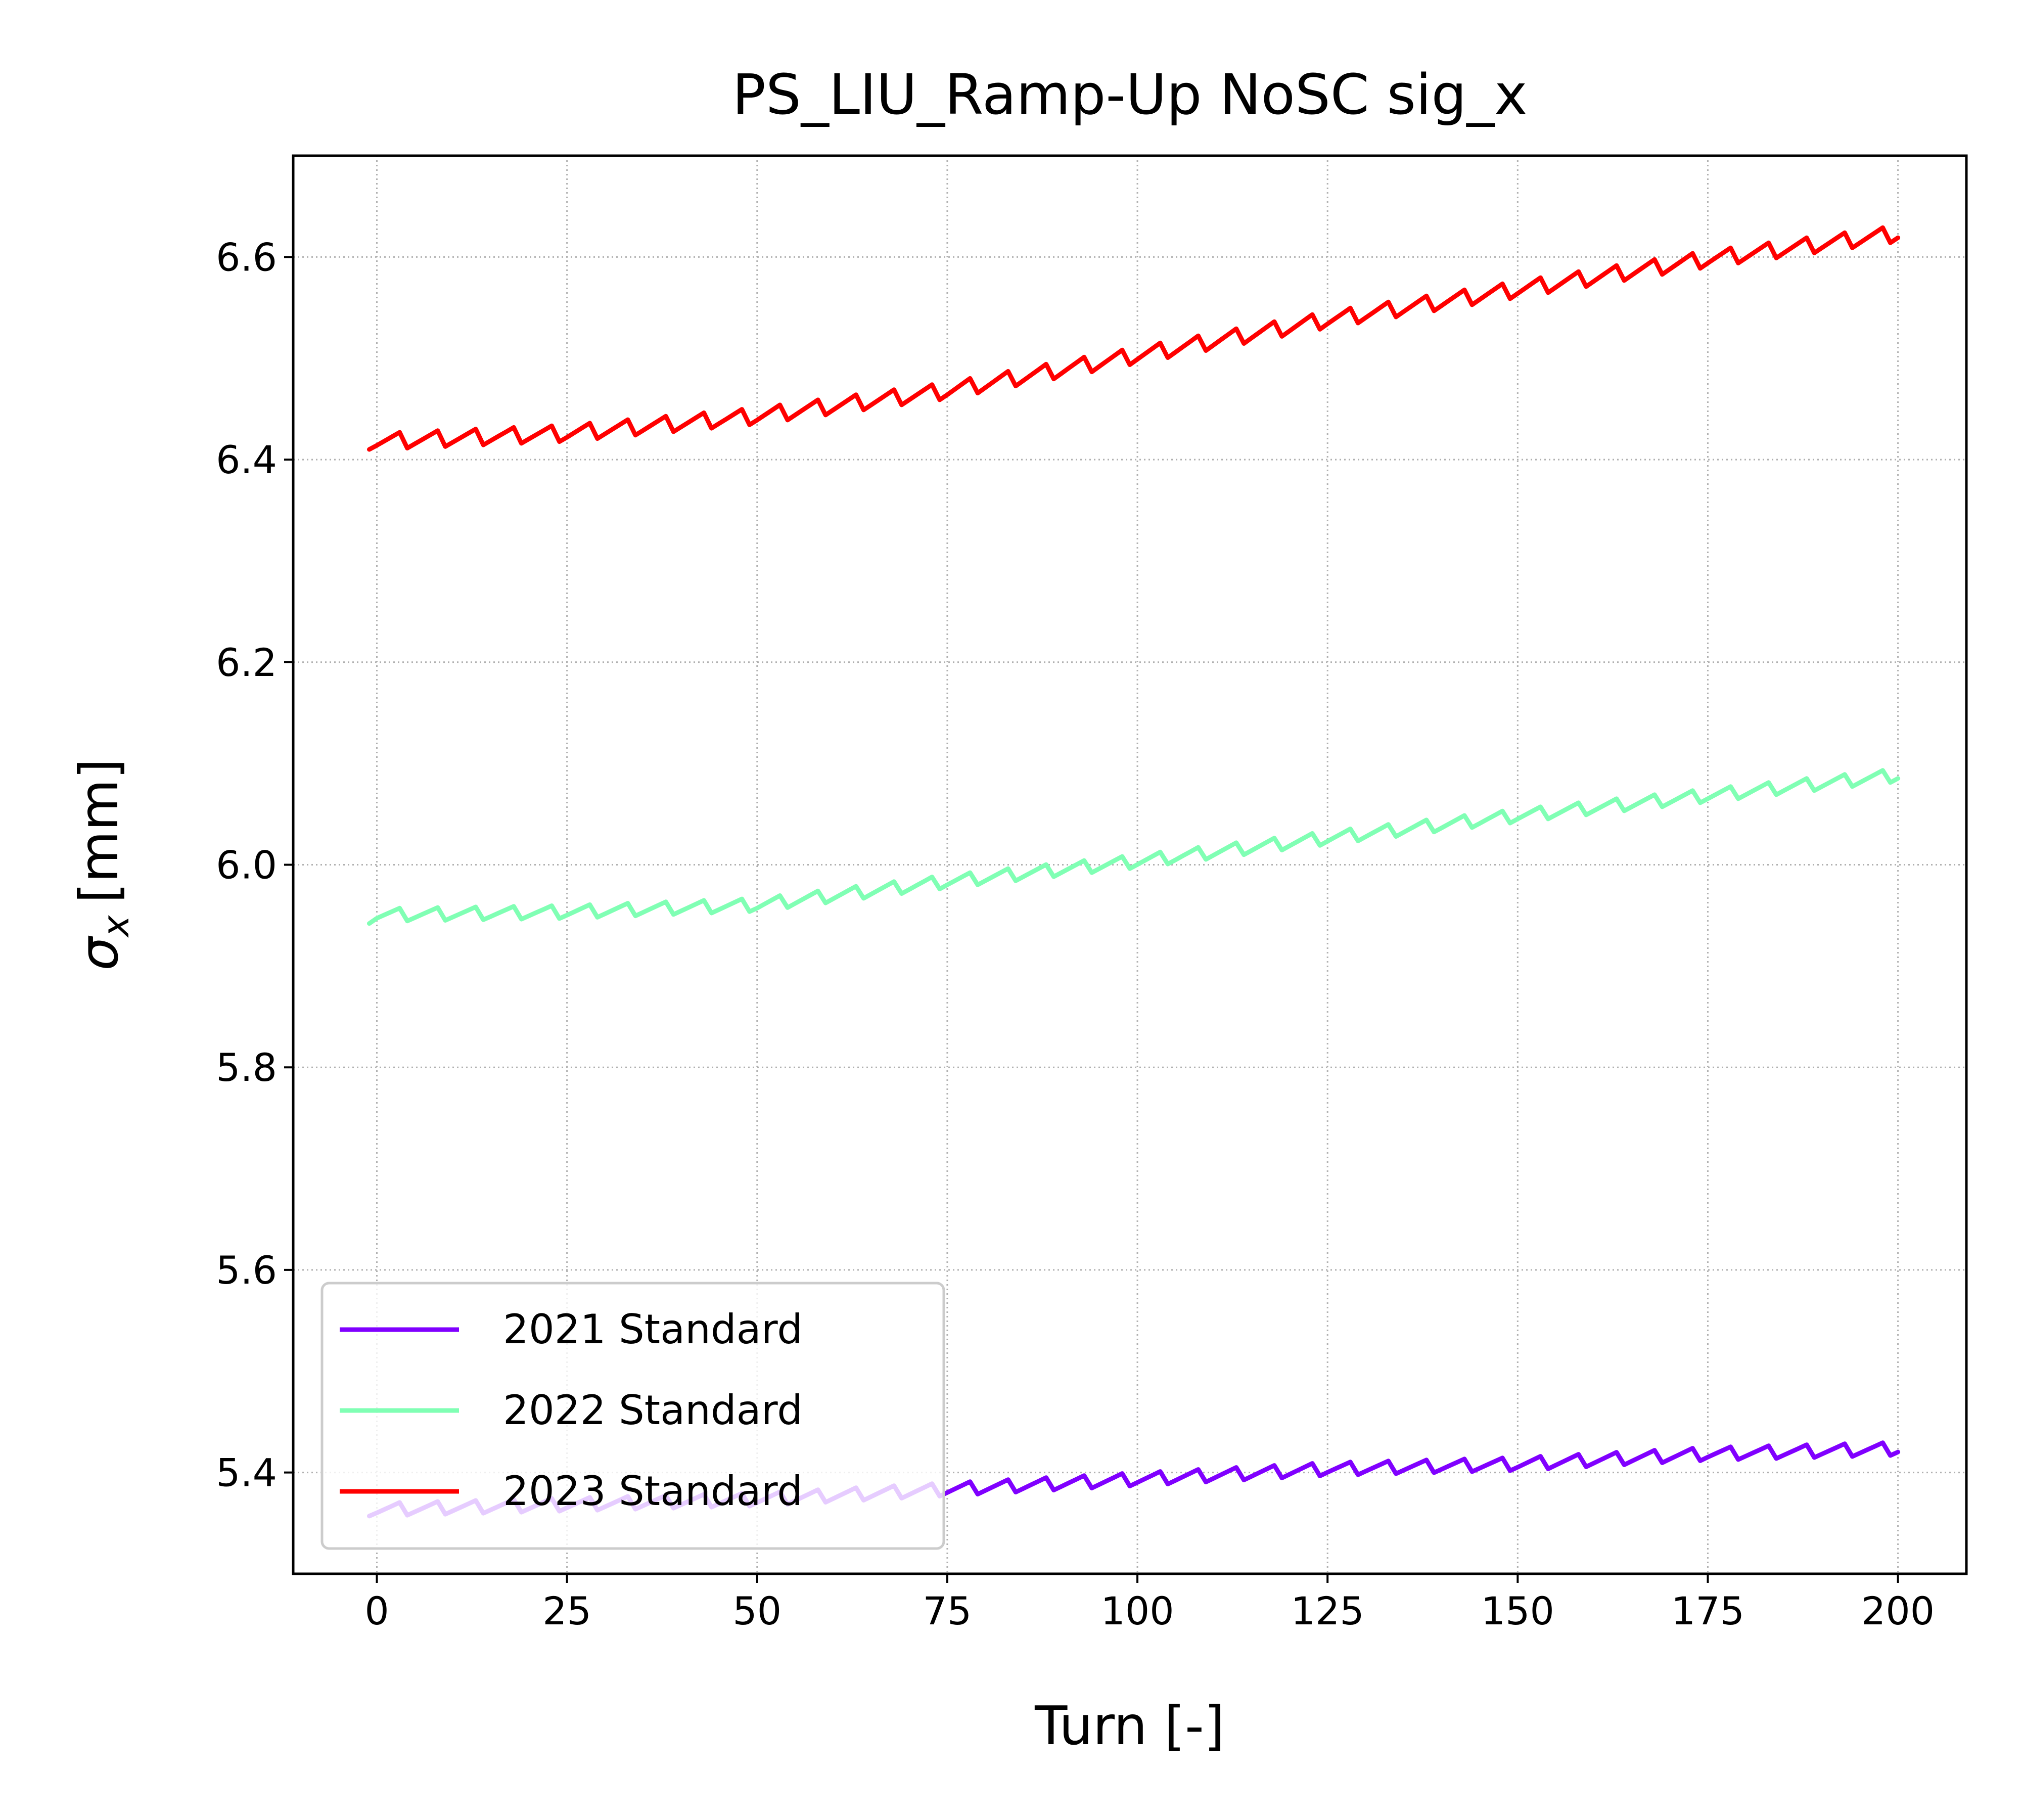 The height and width of the screenshot is (1820, 2022). What do you see at coordinates (1134, 338) in the screenshot?
I see `series-line-2023-standard` at bounding box center [1134, 338].